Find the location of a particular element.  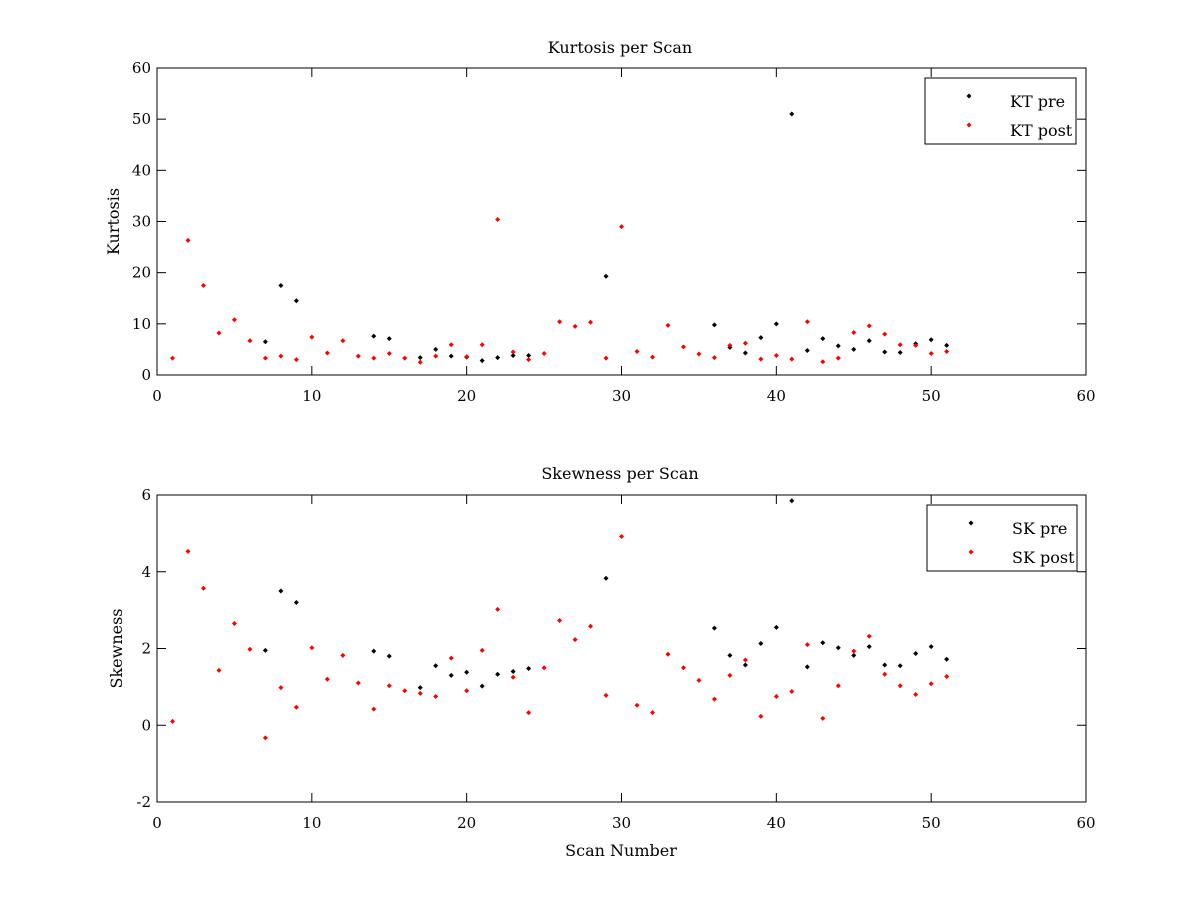

skewness-x-tick-label: 60 is located at coordinates (1085, 823).